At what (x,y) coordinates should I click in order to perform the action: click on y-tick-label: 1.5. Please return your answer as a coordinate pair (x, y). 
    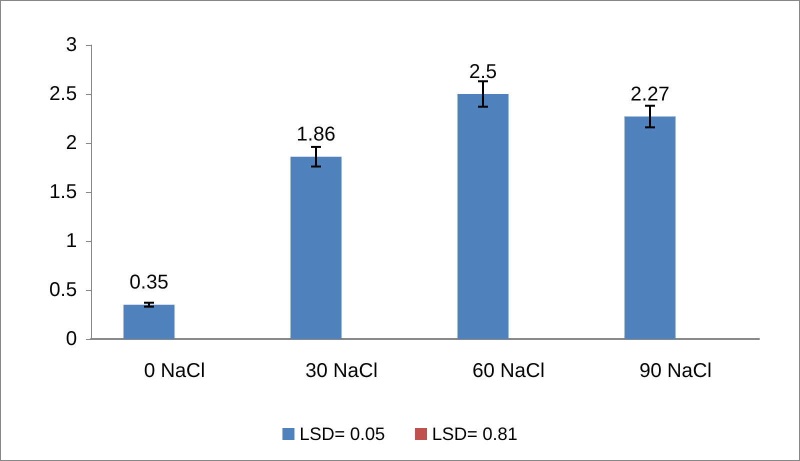
    Looking at the image, I should click on (63, 192).